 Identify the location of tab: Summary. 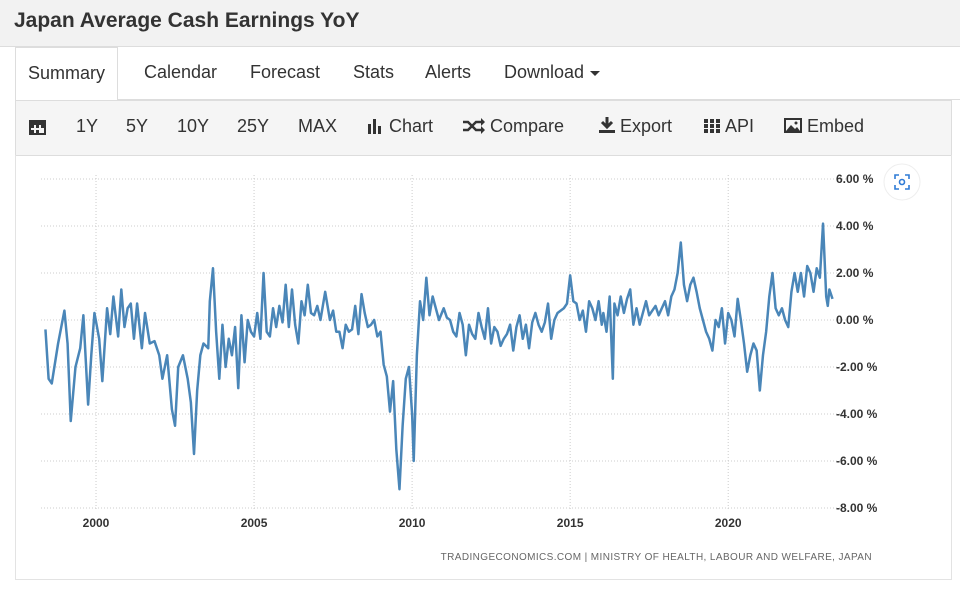
(67, 74).